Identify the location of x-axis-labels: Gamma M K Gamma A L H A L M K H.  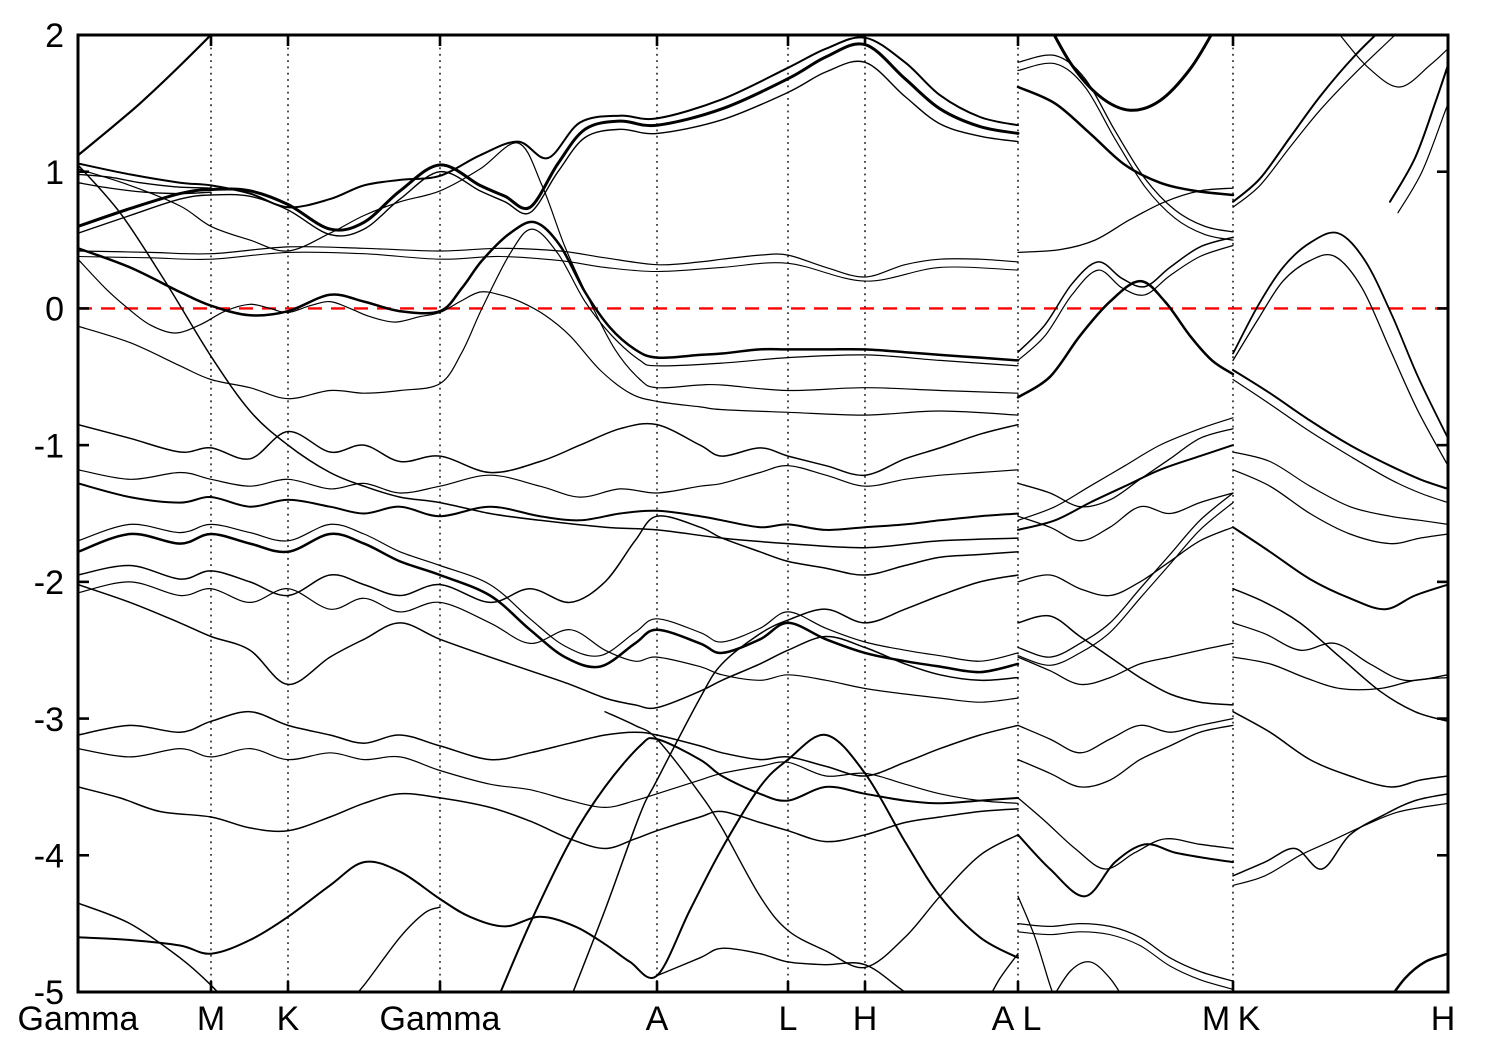
(737, 1019).